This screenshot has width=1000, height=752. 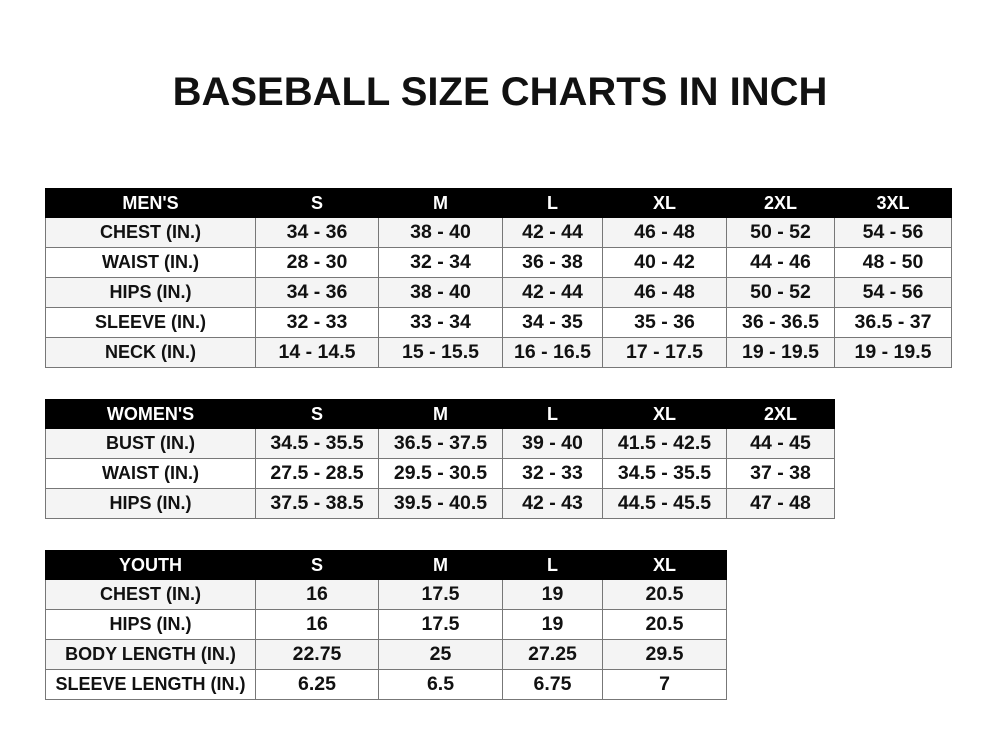 What do you see at coordinates (440, 684) in the screenshot?
I see `size-value: 6.5` at bounding box center [440, 684].